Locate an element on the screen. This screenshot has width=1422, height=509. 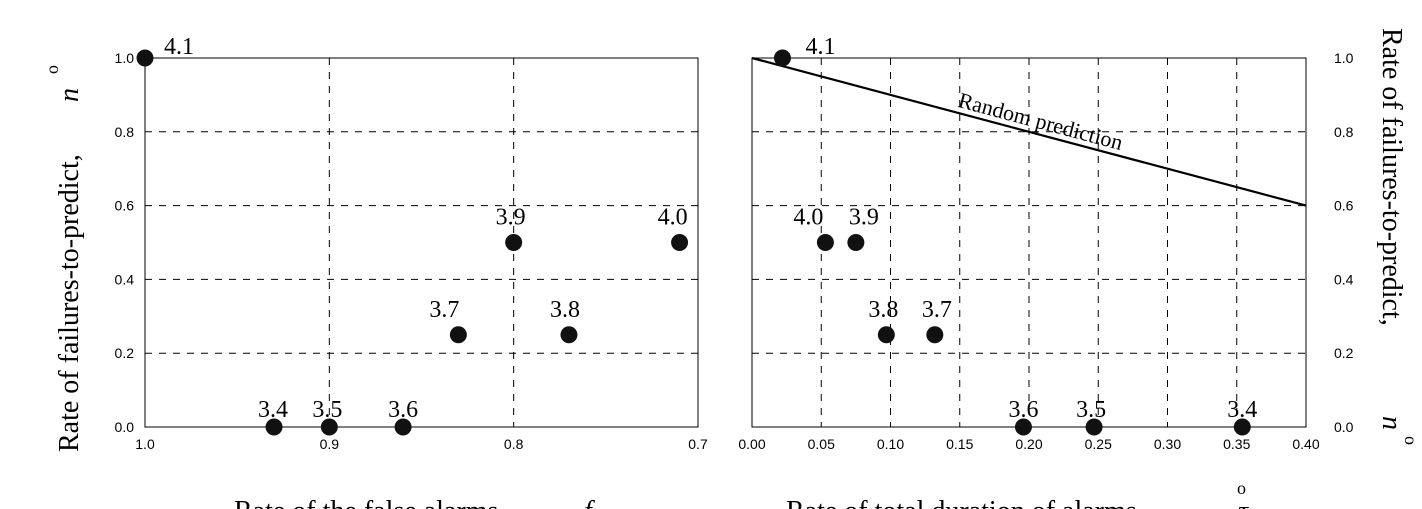
left-x-axis-label: Rate of the false alarms, is located at coordinates (369, 502).